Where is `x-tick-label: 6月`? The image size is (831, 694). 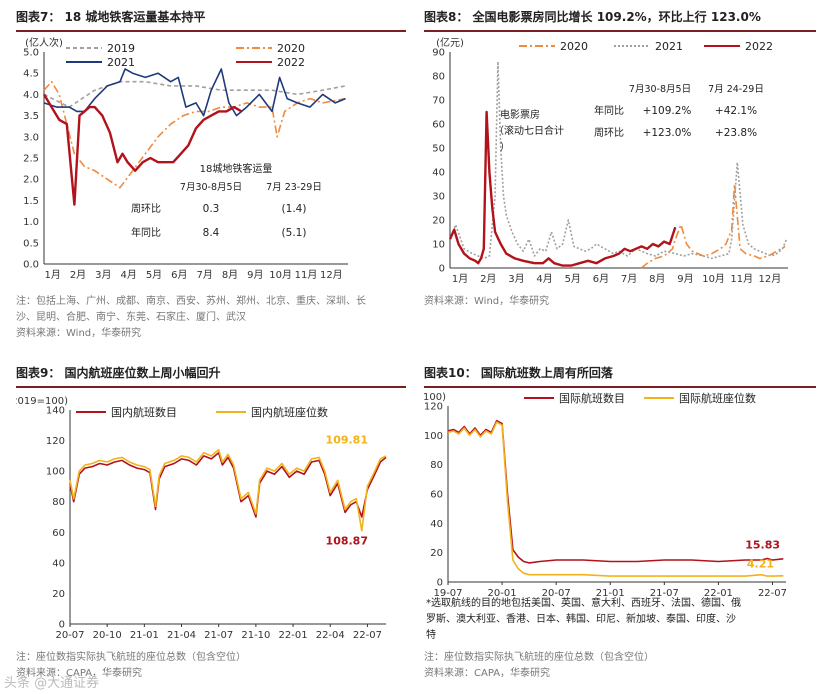 x-tick-label: 6月 is located at coordinates (601, 279).